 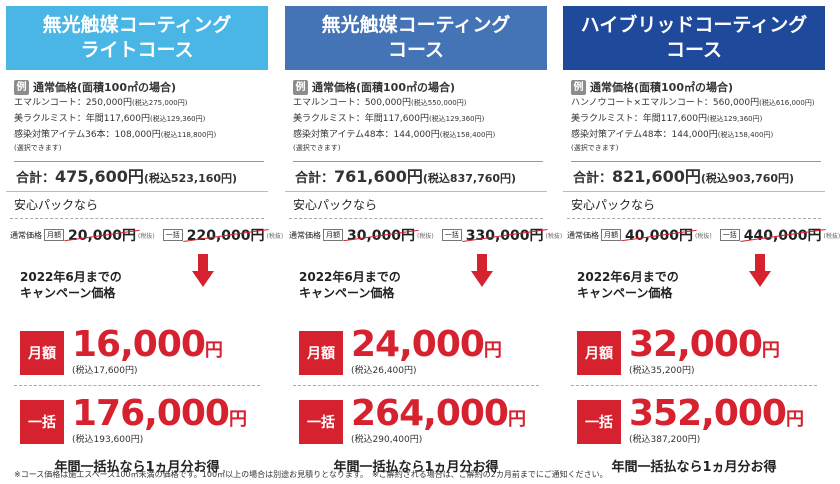 I want to click on item-tax: (税込616,000円), so click(x=787, y=103).